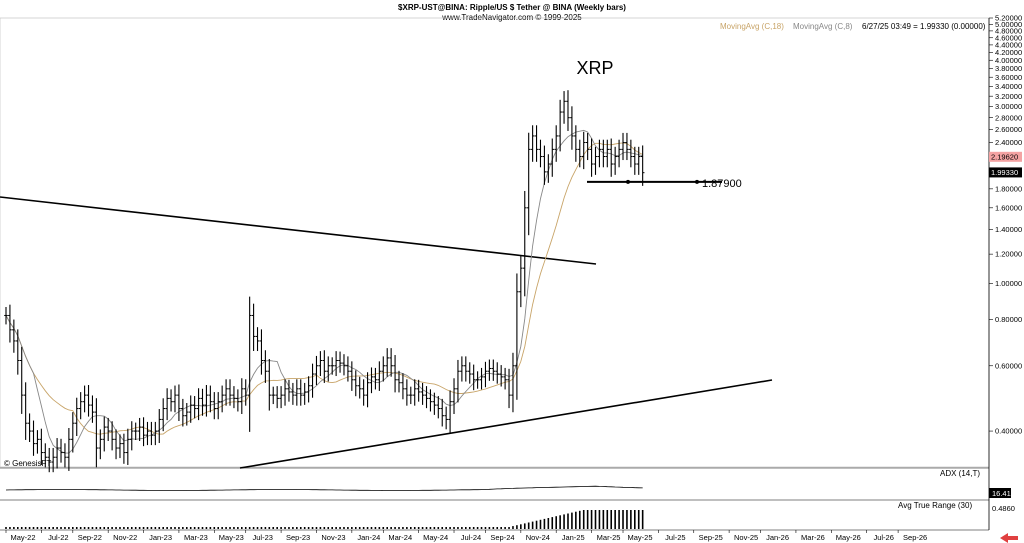 Image resolution: width=1024 pixels, height=543 pixels. What do you see at coordinates (722, 184) in the screenshot?
I see `support-label: 1.87900` at bounding box center [722, 184].